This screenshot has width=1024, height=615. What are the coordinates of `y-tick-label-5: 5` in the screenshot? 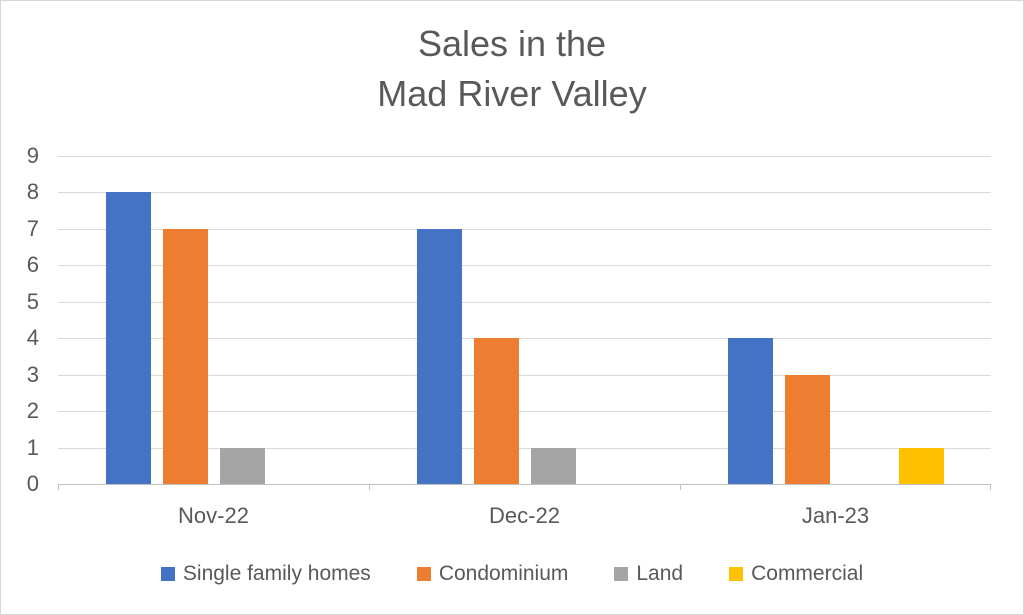 It's located at (32, 301).